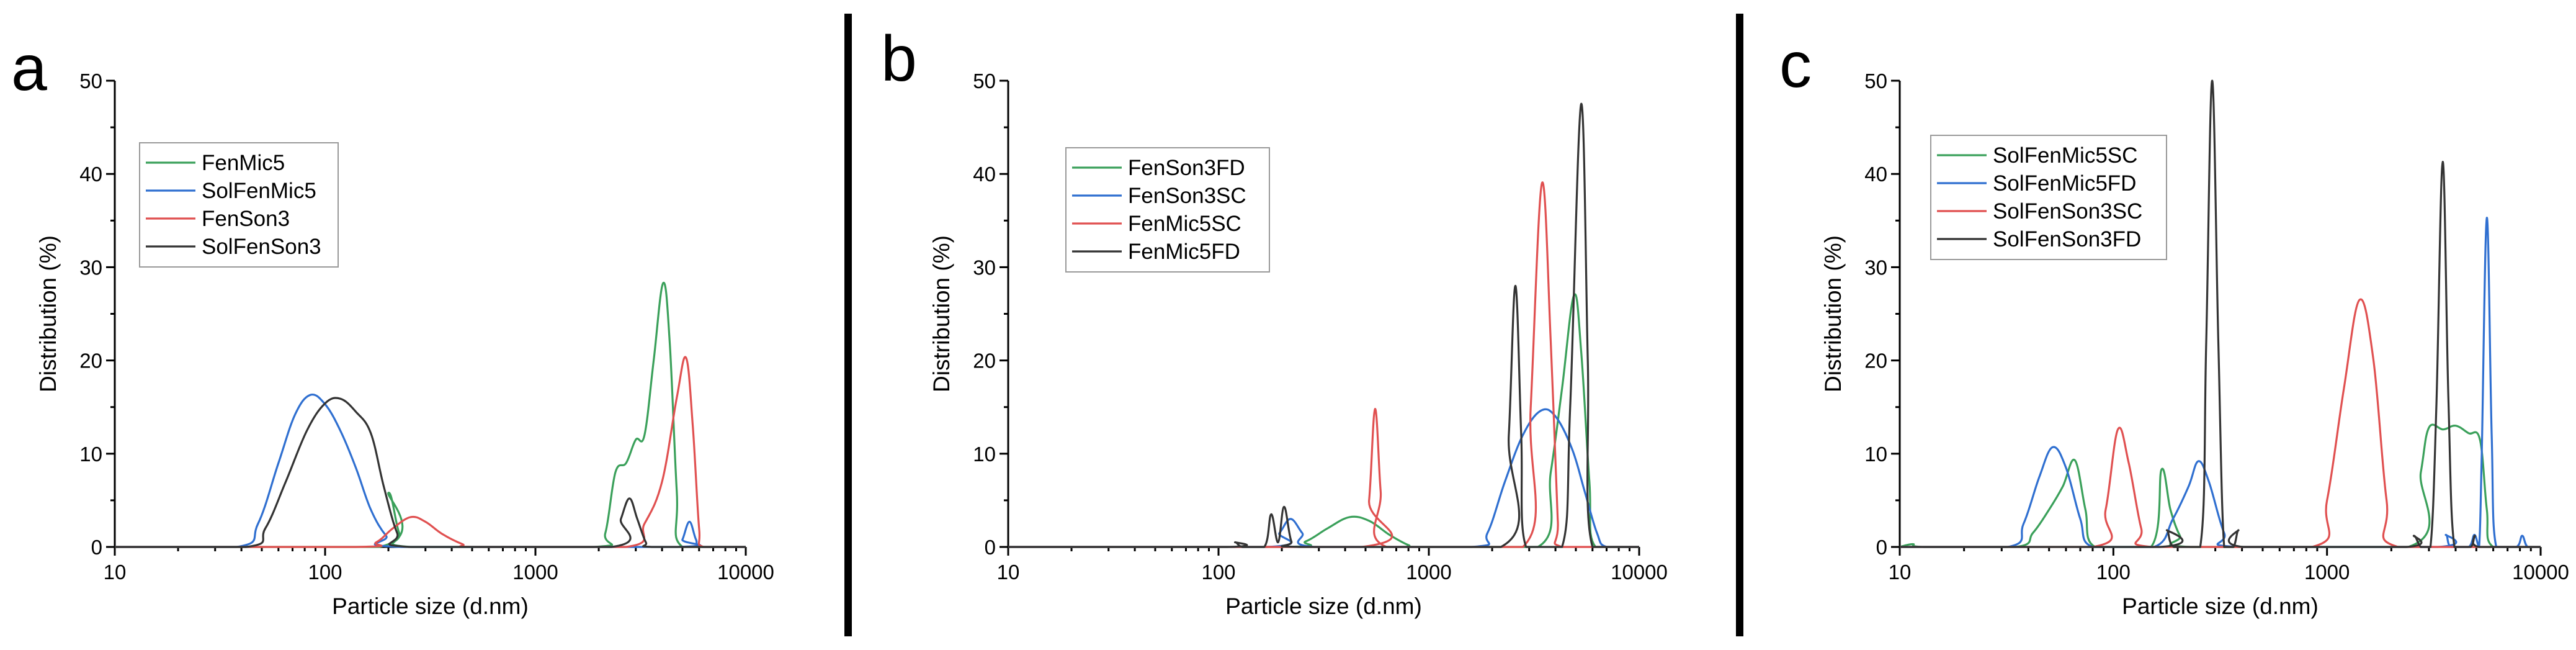 Image resolution: width=2576 pixels, height=650 pixels. What do you see at coordinates (1795, 65) in the screenshot?
I see `panel-letter: c` at bounding box center [1795, 65].